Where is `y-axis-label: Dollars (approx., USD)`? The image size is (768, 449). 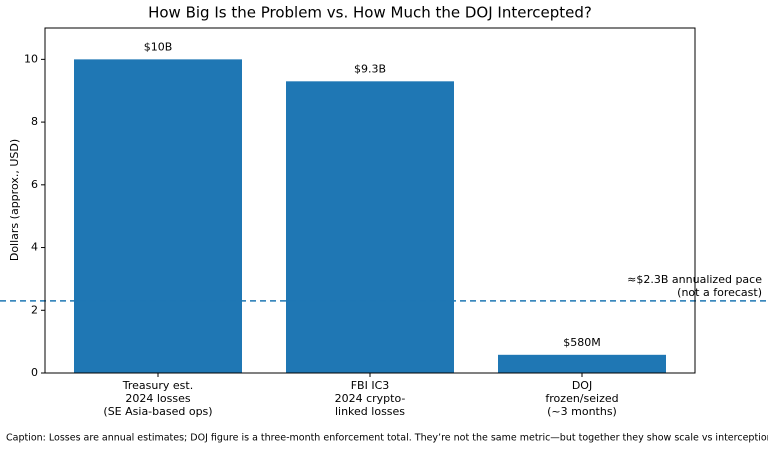
y-axis-label: Dollars (approx., USD) is located at coordinates (14, 200).